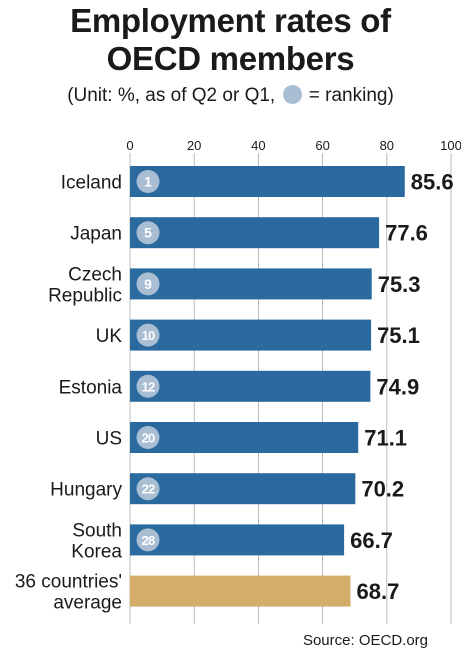  I want to click on value-label: 66.7, so click(371, 540).